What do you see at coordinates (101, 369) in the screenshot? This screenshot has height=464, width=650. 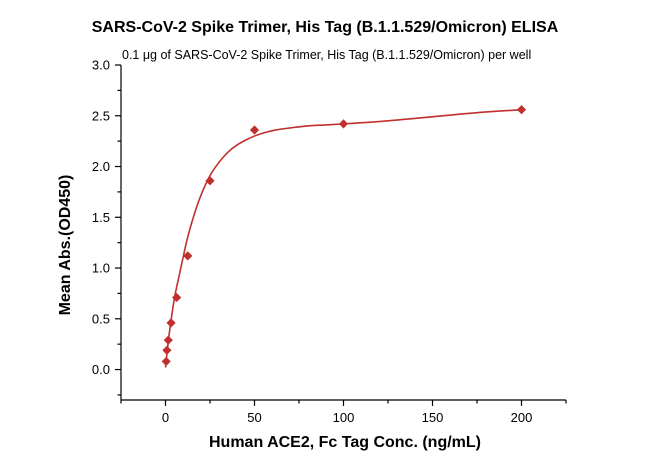 I see `y-tick-label: 0.0` at bounding box center [101, 369].